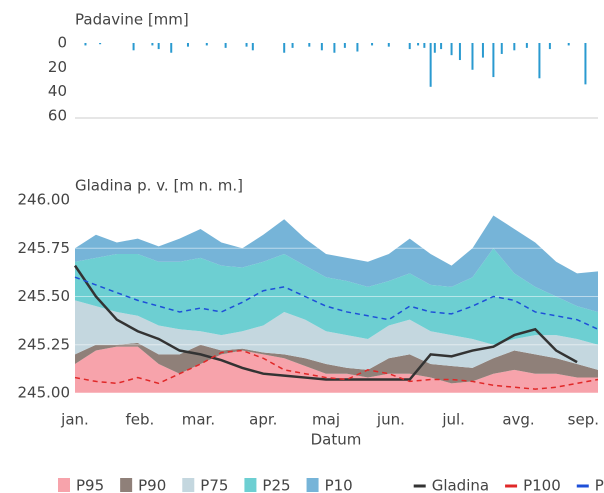 The width and height of the screenshot is (604, 493). What do you see at coordinates (44, 200) in the screenshot?
I see `y-tick-label: 246.00` at bounding box center [44, 200].